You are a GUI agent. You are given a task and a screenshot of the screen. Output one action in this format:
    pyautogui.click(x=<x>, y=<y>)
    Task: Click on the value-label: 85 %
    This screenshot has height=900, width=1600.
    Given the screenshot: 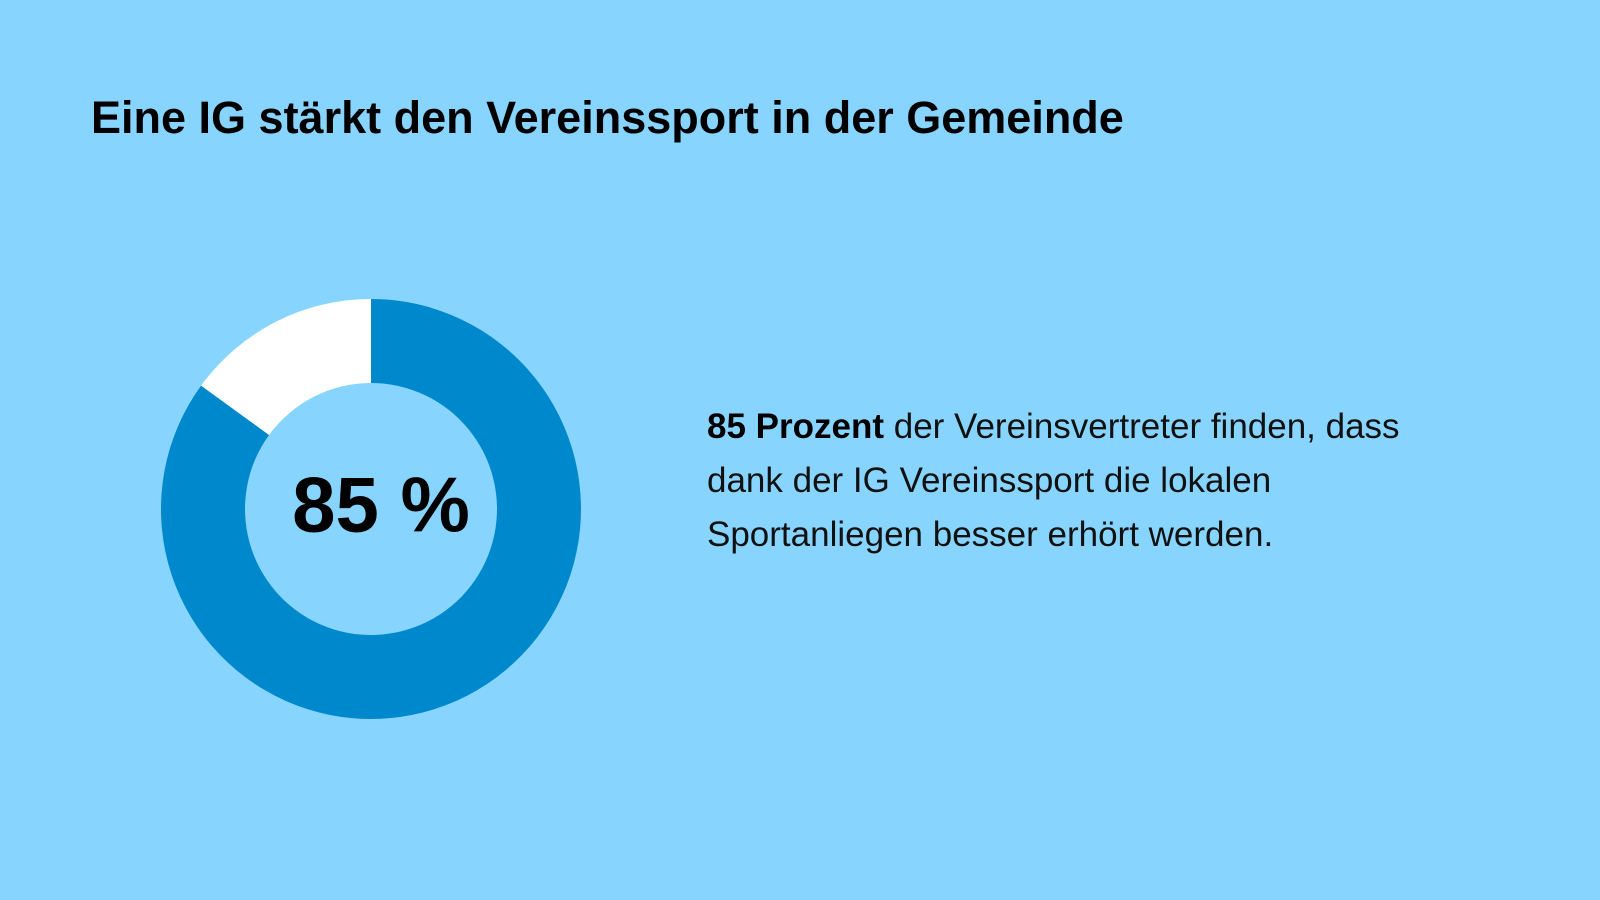 What is the action you would take?
    pyautogui.click(x=381, y=505)
    